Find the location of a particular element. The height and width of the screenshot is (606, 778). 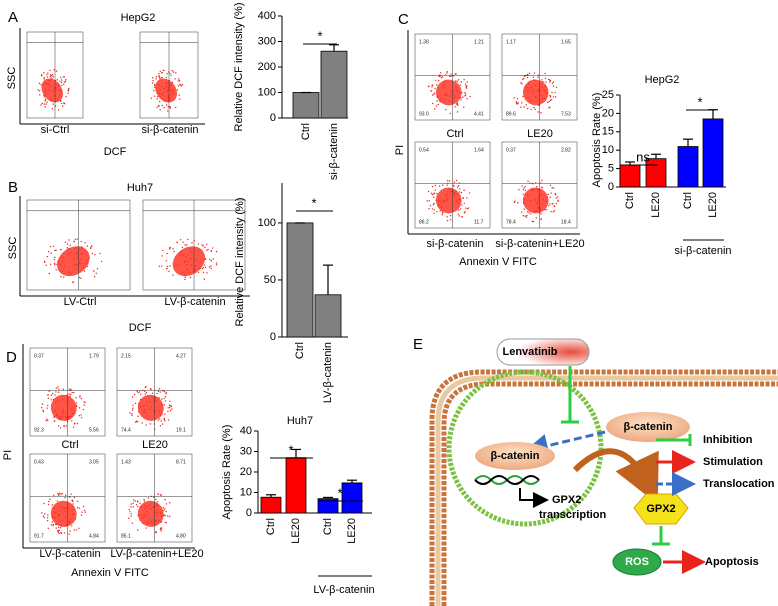

quadrant-value: 89.6 is located at coordinates (511, 114).